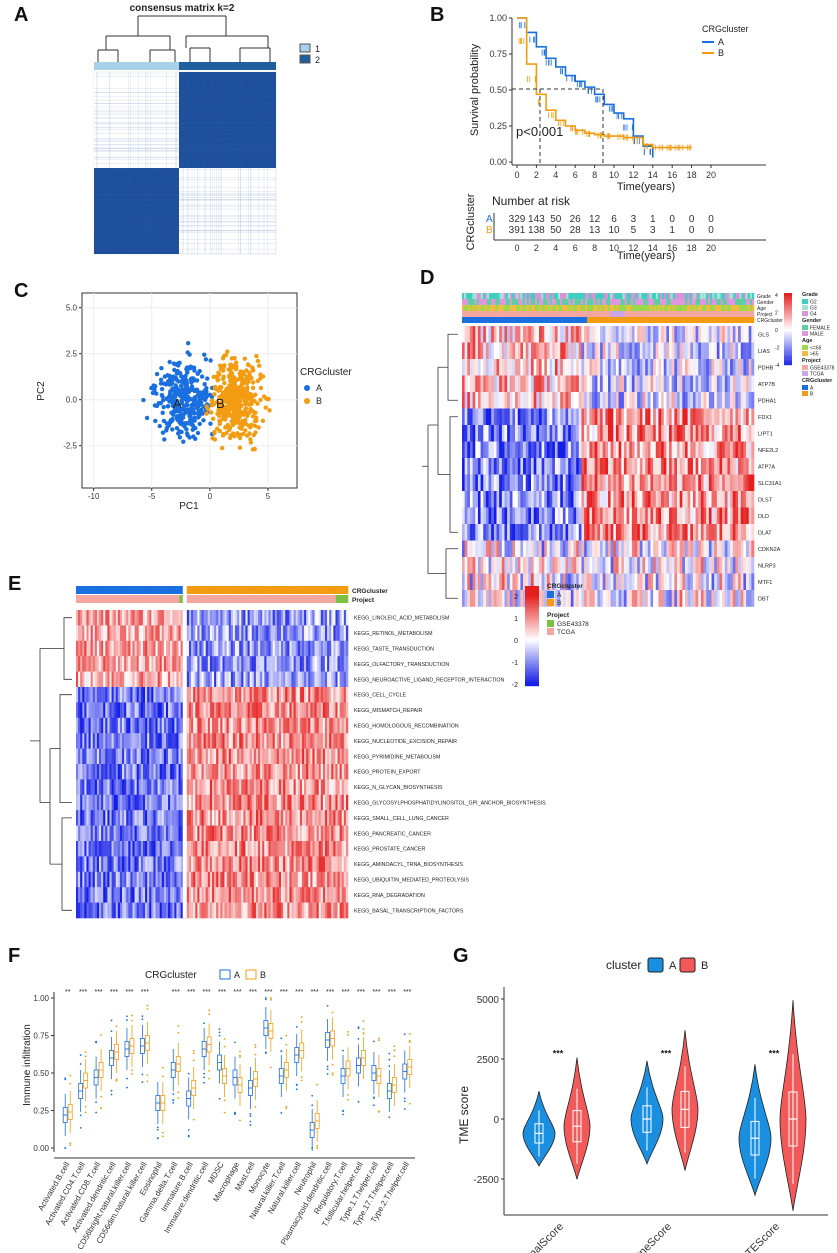 This screenshot has width=837, height=1253. What do you see at coordinates (475, 89) in the screenshot?
I see `survival-ylabel: Survival probability` at bounding box center [475, 89].